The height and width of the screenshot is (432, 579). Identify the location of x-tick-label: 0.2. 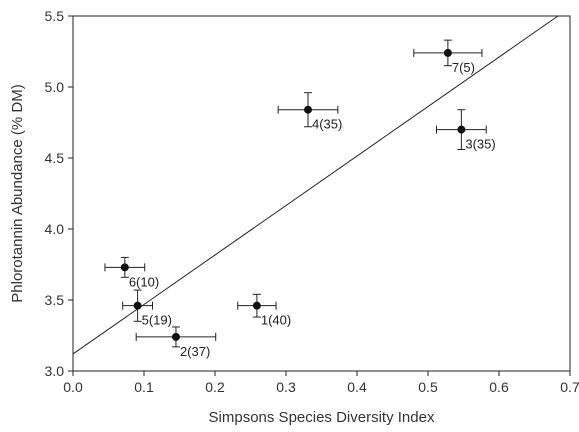
(215, 387).